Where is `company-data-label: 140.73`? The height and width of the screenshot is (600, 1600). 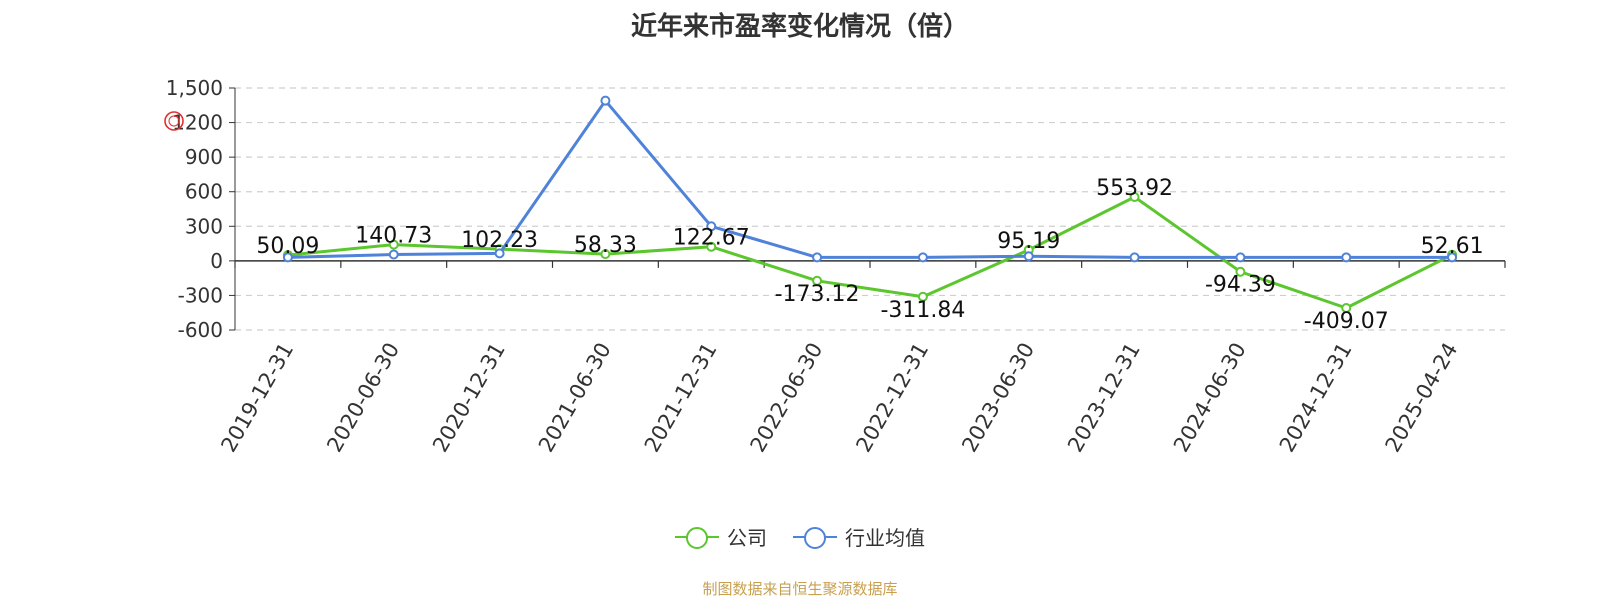 company-data-label: 140.73 is located at coordinates (393, 236).